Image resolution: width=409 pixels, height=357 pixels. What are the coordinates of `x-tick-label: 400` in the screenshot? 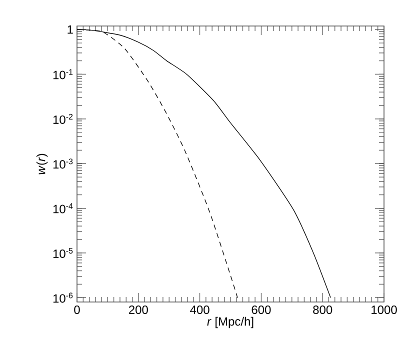 It's located at (200, 310).